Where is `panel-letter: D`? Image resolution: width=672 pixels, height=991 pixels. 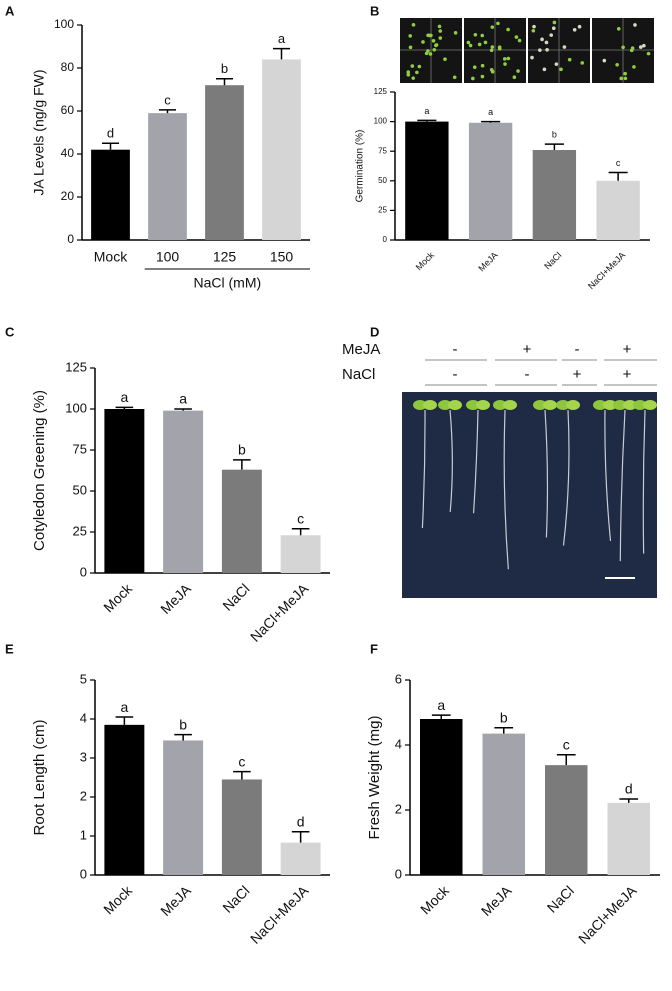
panel-letter: D is located at coordinates (374, 331).